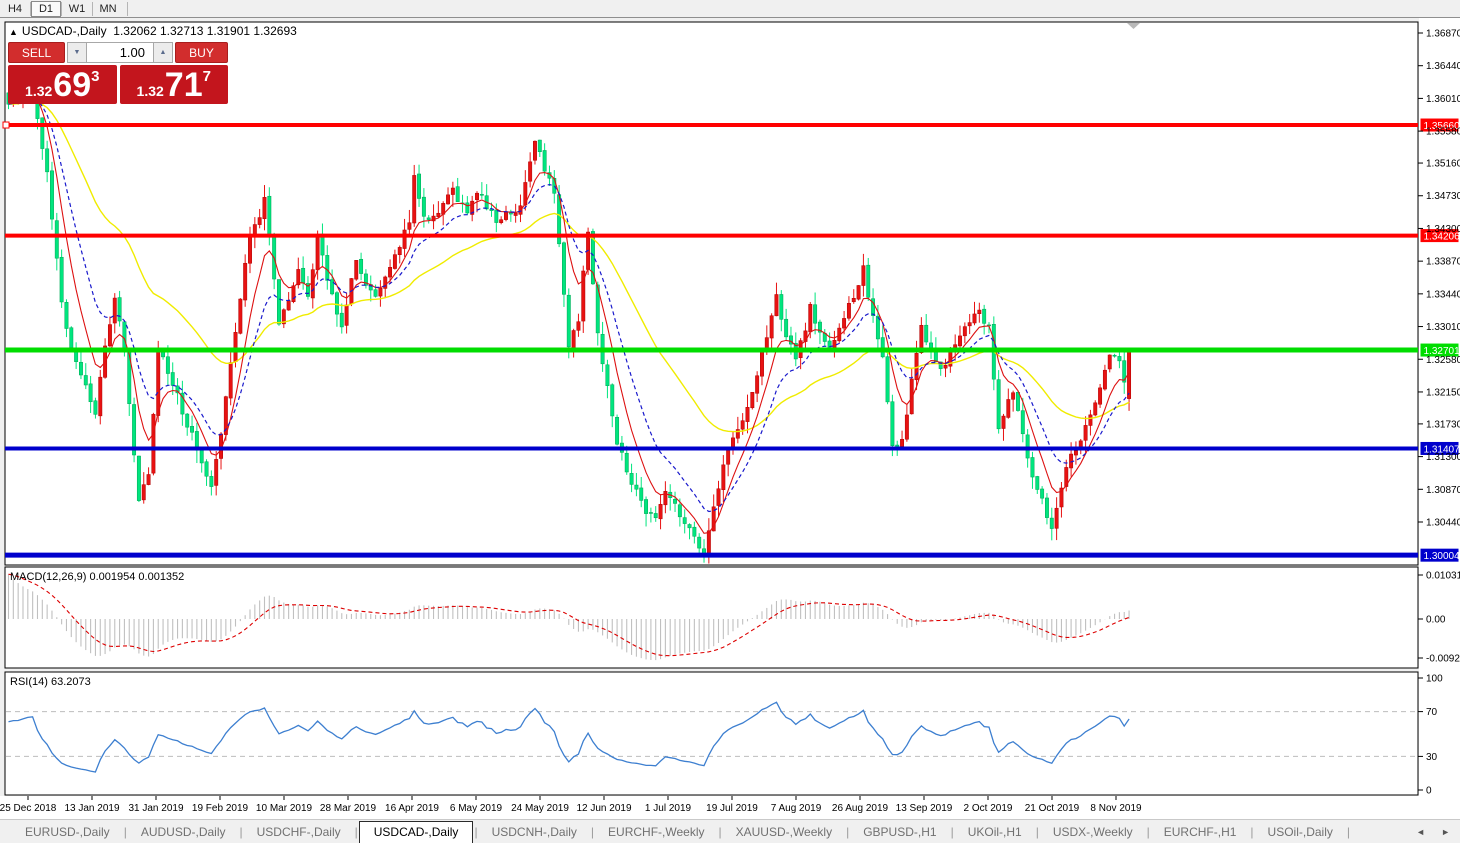  Describe the element at coordinates (1442, 126) in the screenshot. I see `price-line-badge-label: 1.35660` at that location.